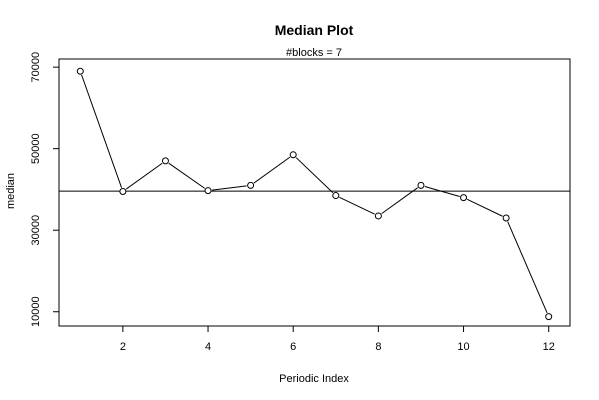  I want to click on x-tick-label: 10, so click(463, 347).